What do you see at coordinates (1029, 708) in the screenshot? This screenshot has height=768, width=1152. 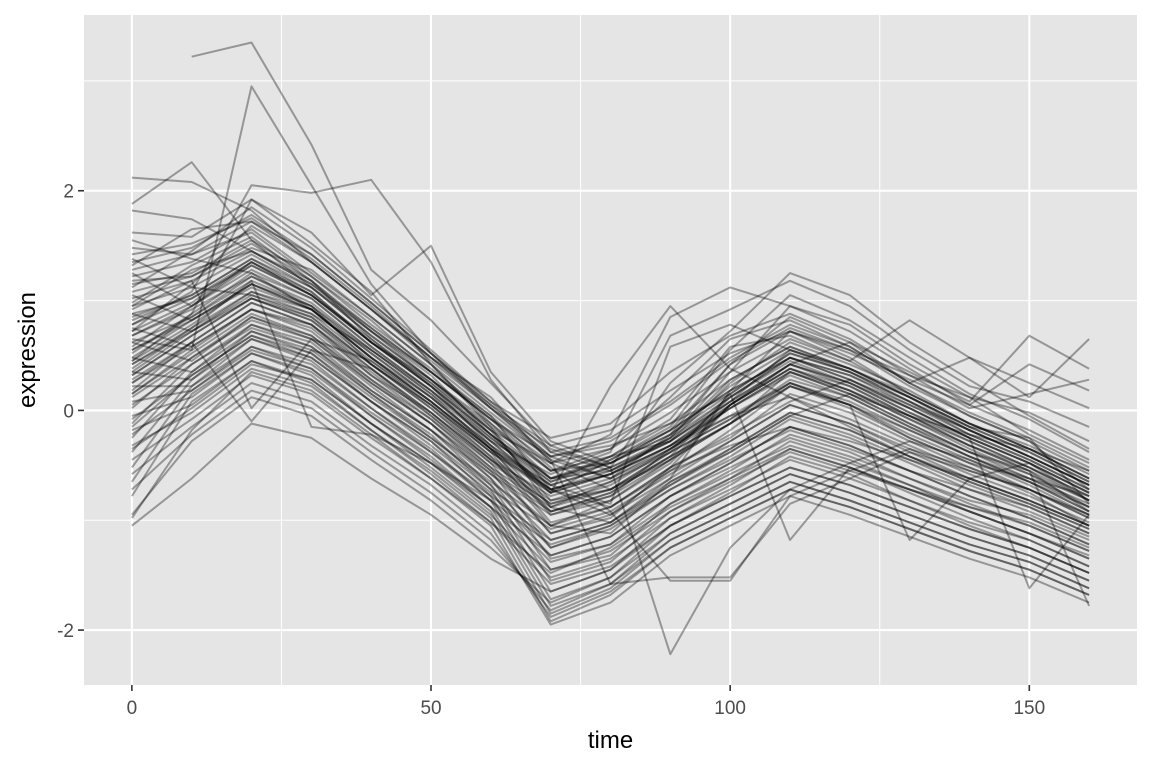 I see `x-tick-label: 150` at bounding box center [1029, 708].